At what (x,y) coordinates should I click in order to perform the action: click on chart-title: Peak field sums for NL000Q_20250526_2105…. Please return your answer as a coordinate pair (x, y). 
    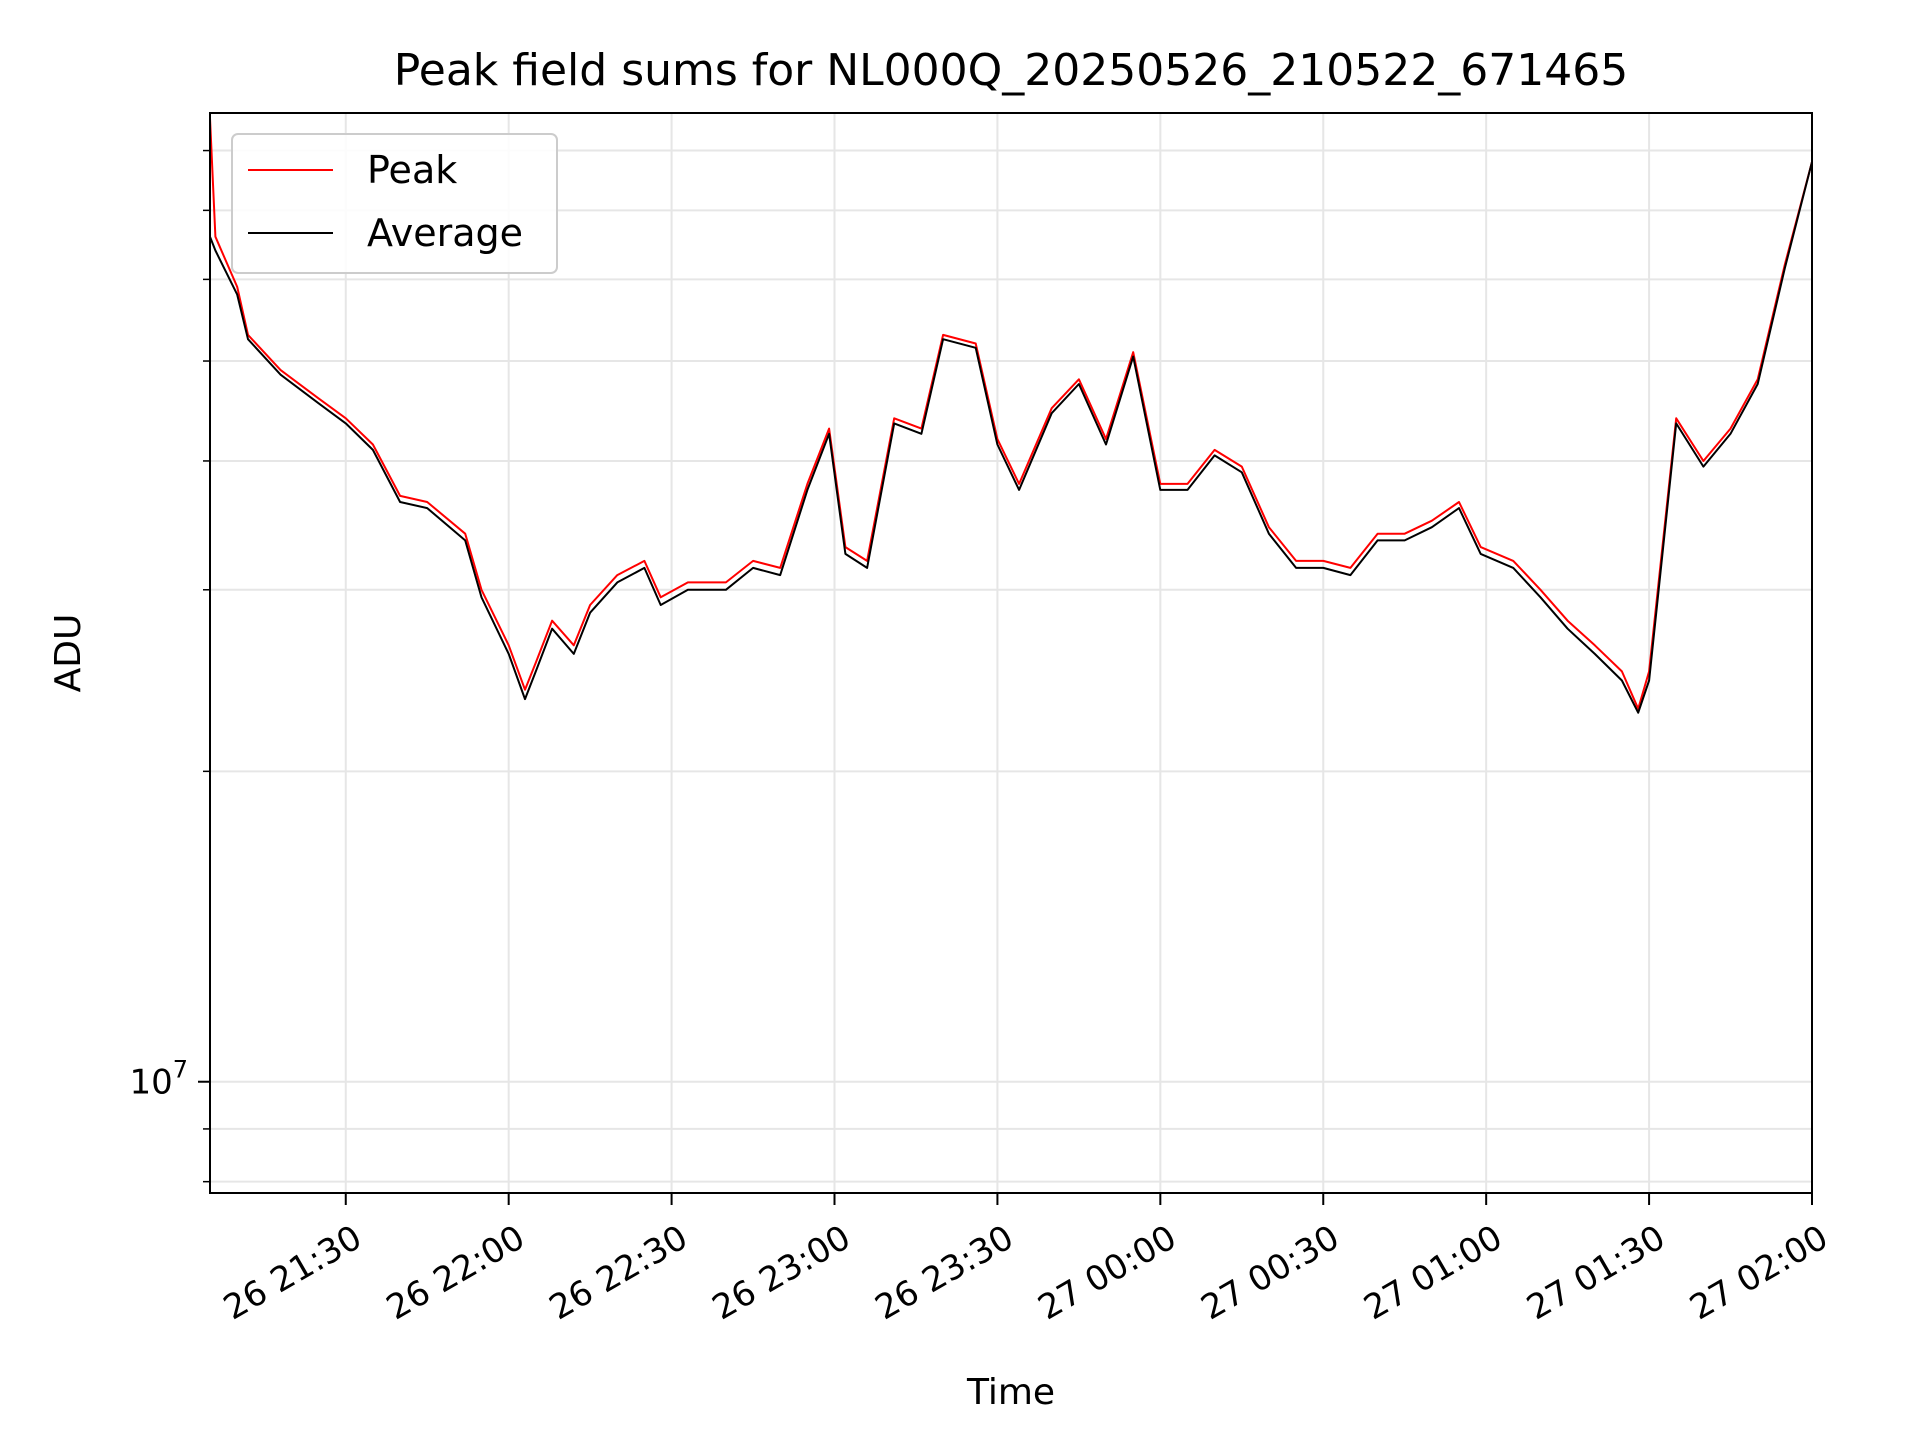
    Looking at the image, I should click on (1011, 70).